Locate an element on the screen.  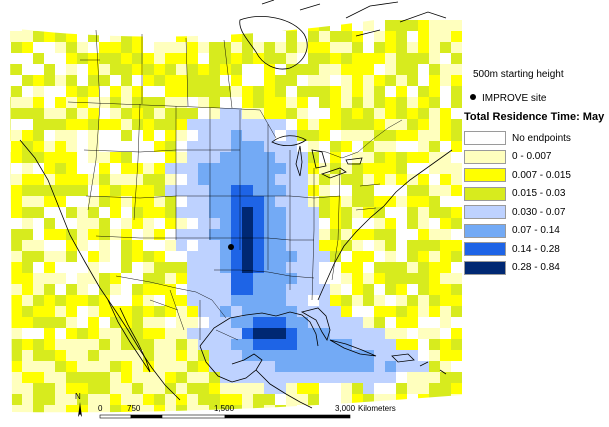
arctic-islands is located at coordinates (354, 18).